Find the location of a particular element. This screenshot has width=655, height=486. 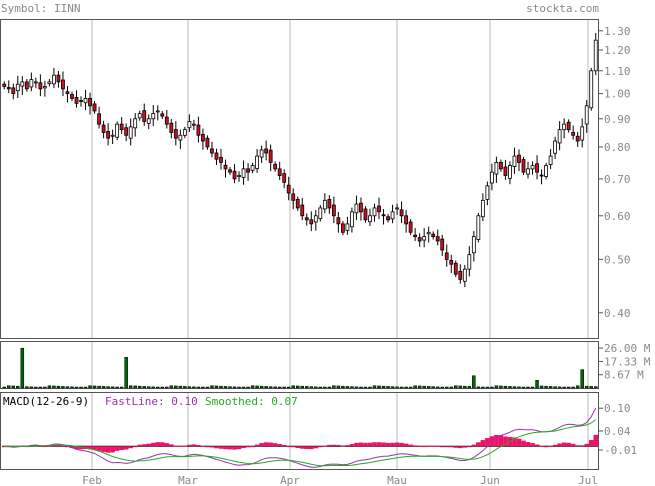

macd-fastline is located at coordinates (300, 437).